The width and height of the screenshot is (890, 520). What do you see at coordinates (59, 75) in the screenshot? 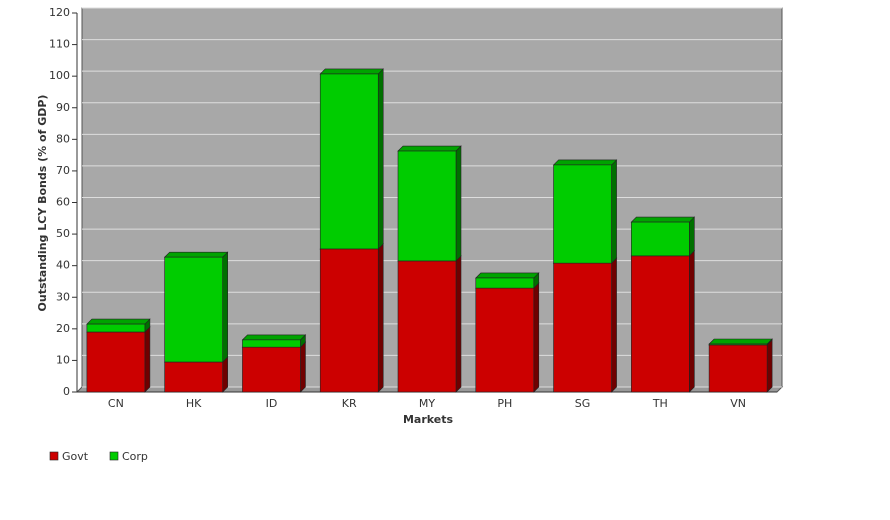
I see `y-tick-label: 100` at bounding box center [59, 75].